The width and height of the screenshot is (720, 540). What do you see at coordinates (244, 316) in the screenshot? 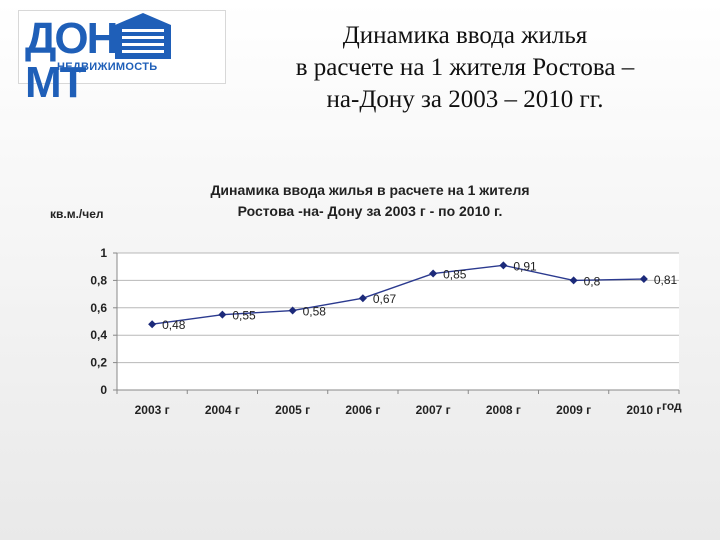
I see `data-label: 0,55` at bounding box center [244, 316].